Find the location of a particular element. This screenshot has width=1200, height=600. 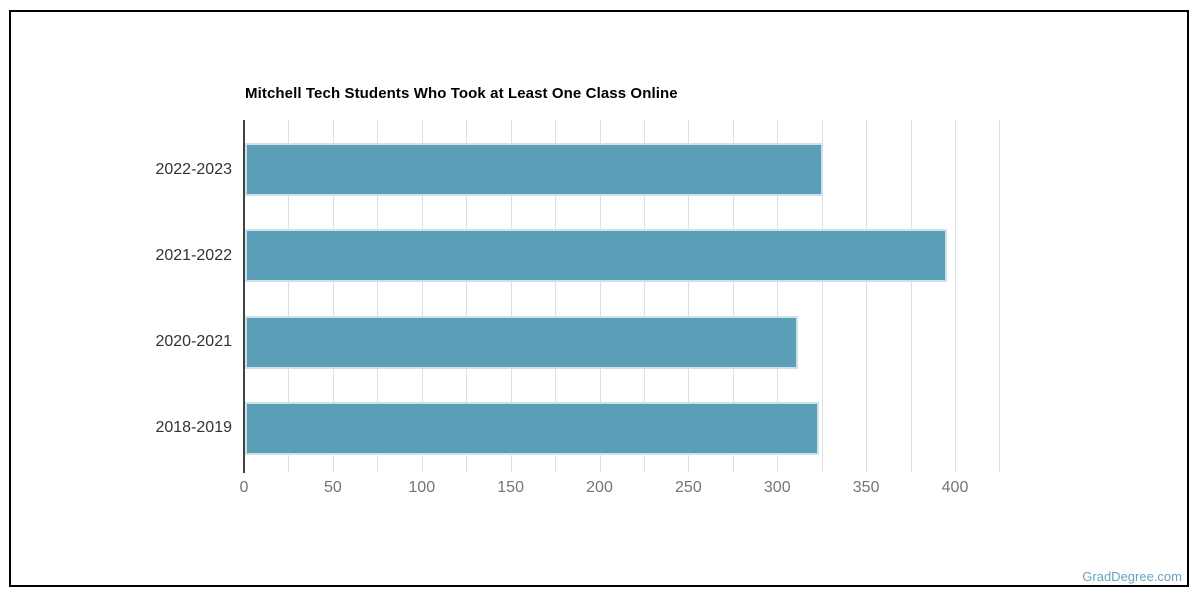

x-axis-tick-label: 300 is located at coordinates (777, 487).